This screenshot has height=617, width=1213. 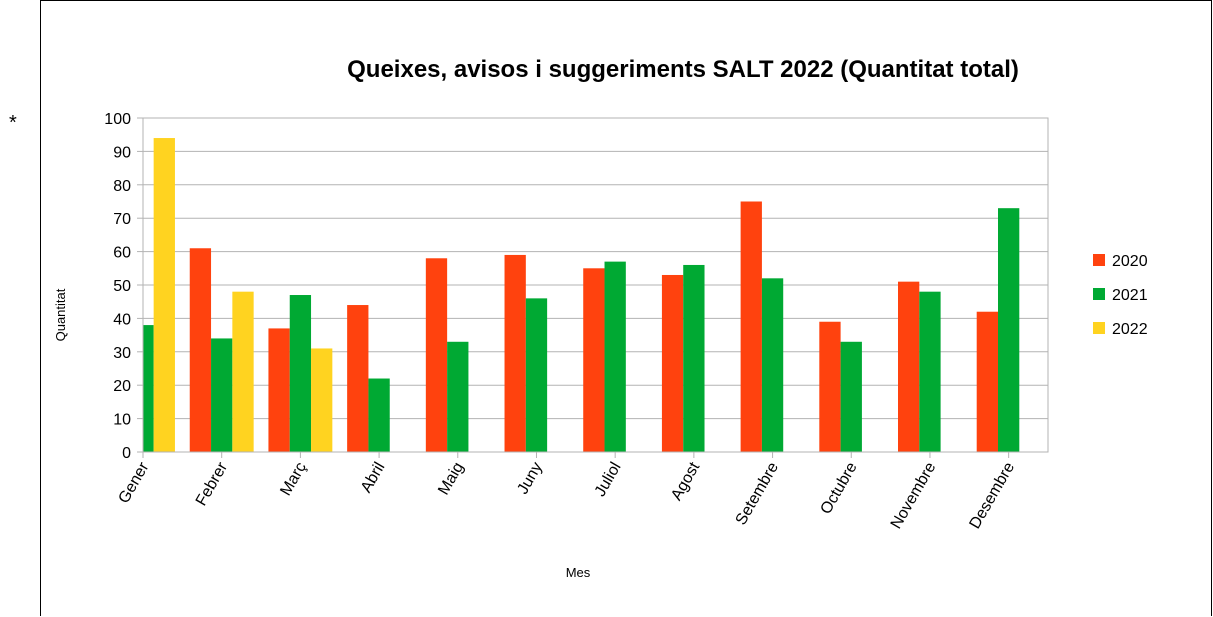 I want to click on bar-2022-Gener, so click(x=164, y=295).